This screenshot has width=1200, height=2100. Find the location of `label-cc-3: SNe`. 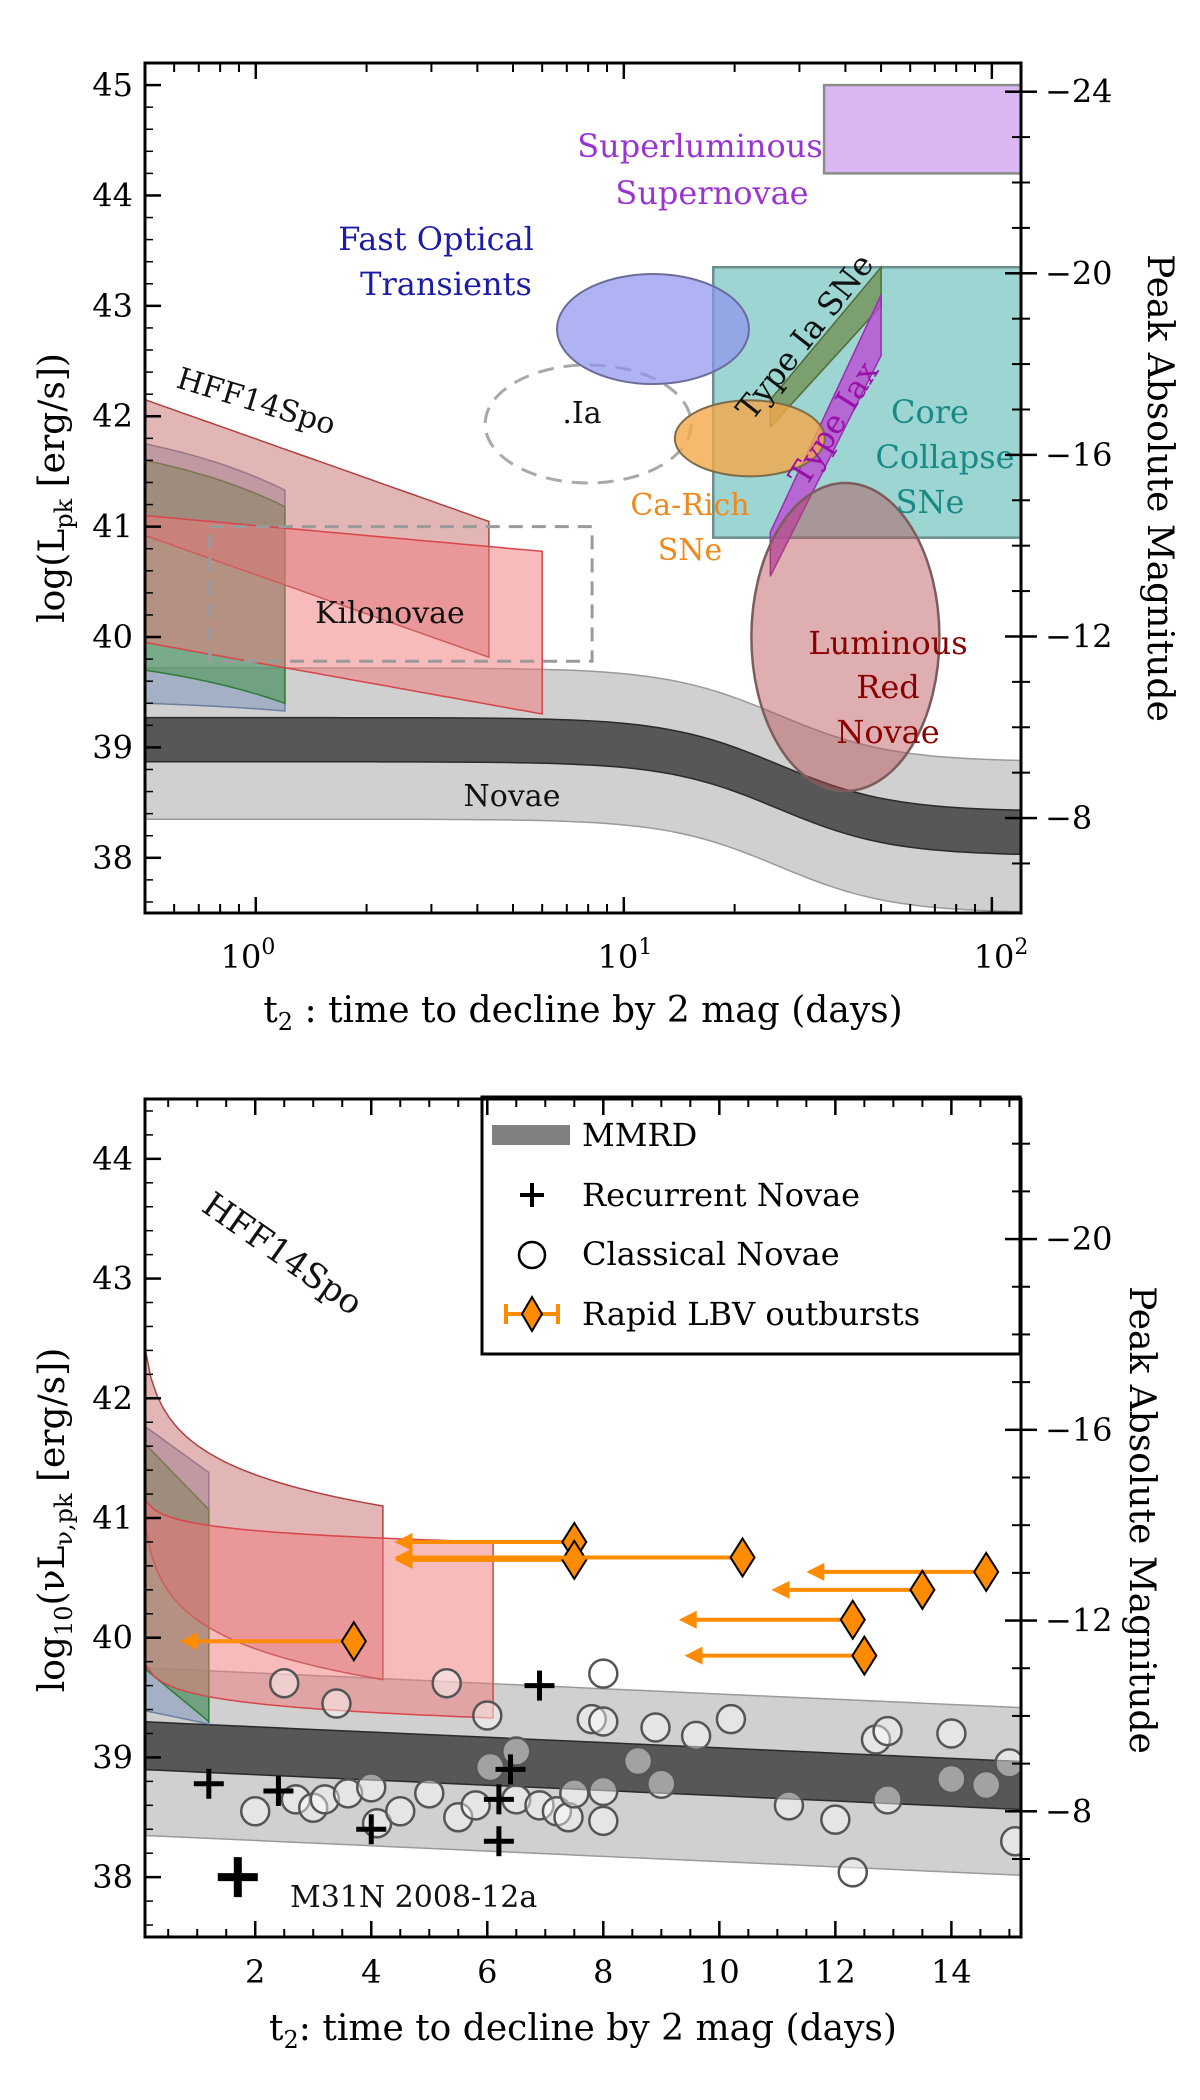

label-cc-3: SNe is located at coordinates (930, 502).